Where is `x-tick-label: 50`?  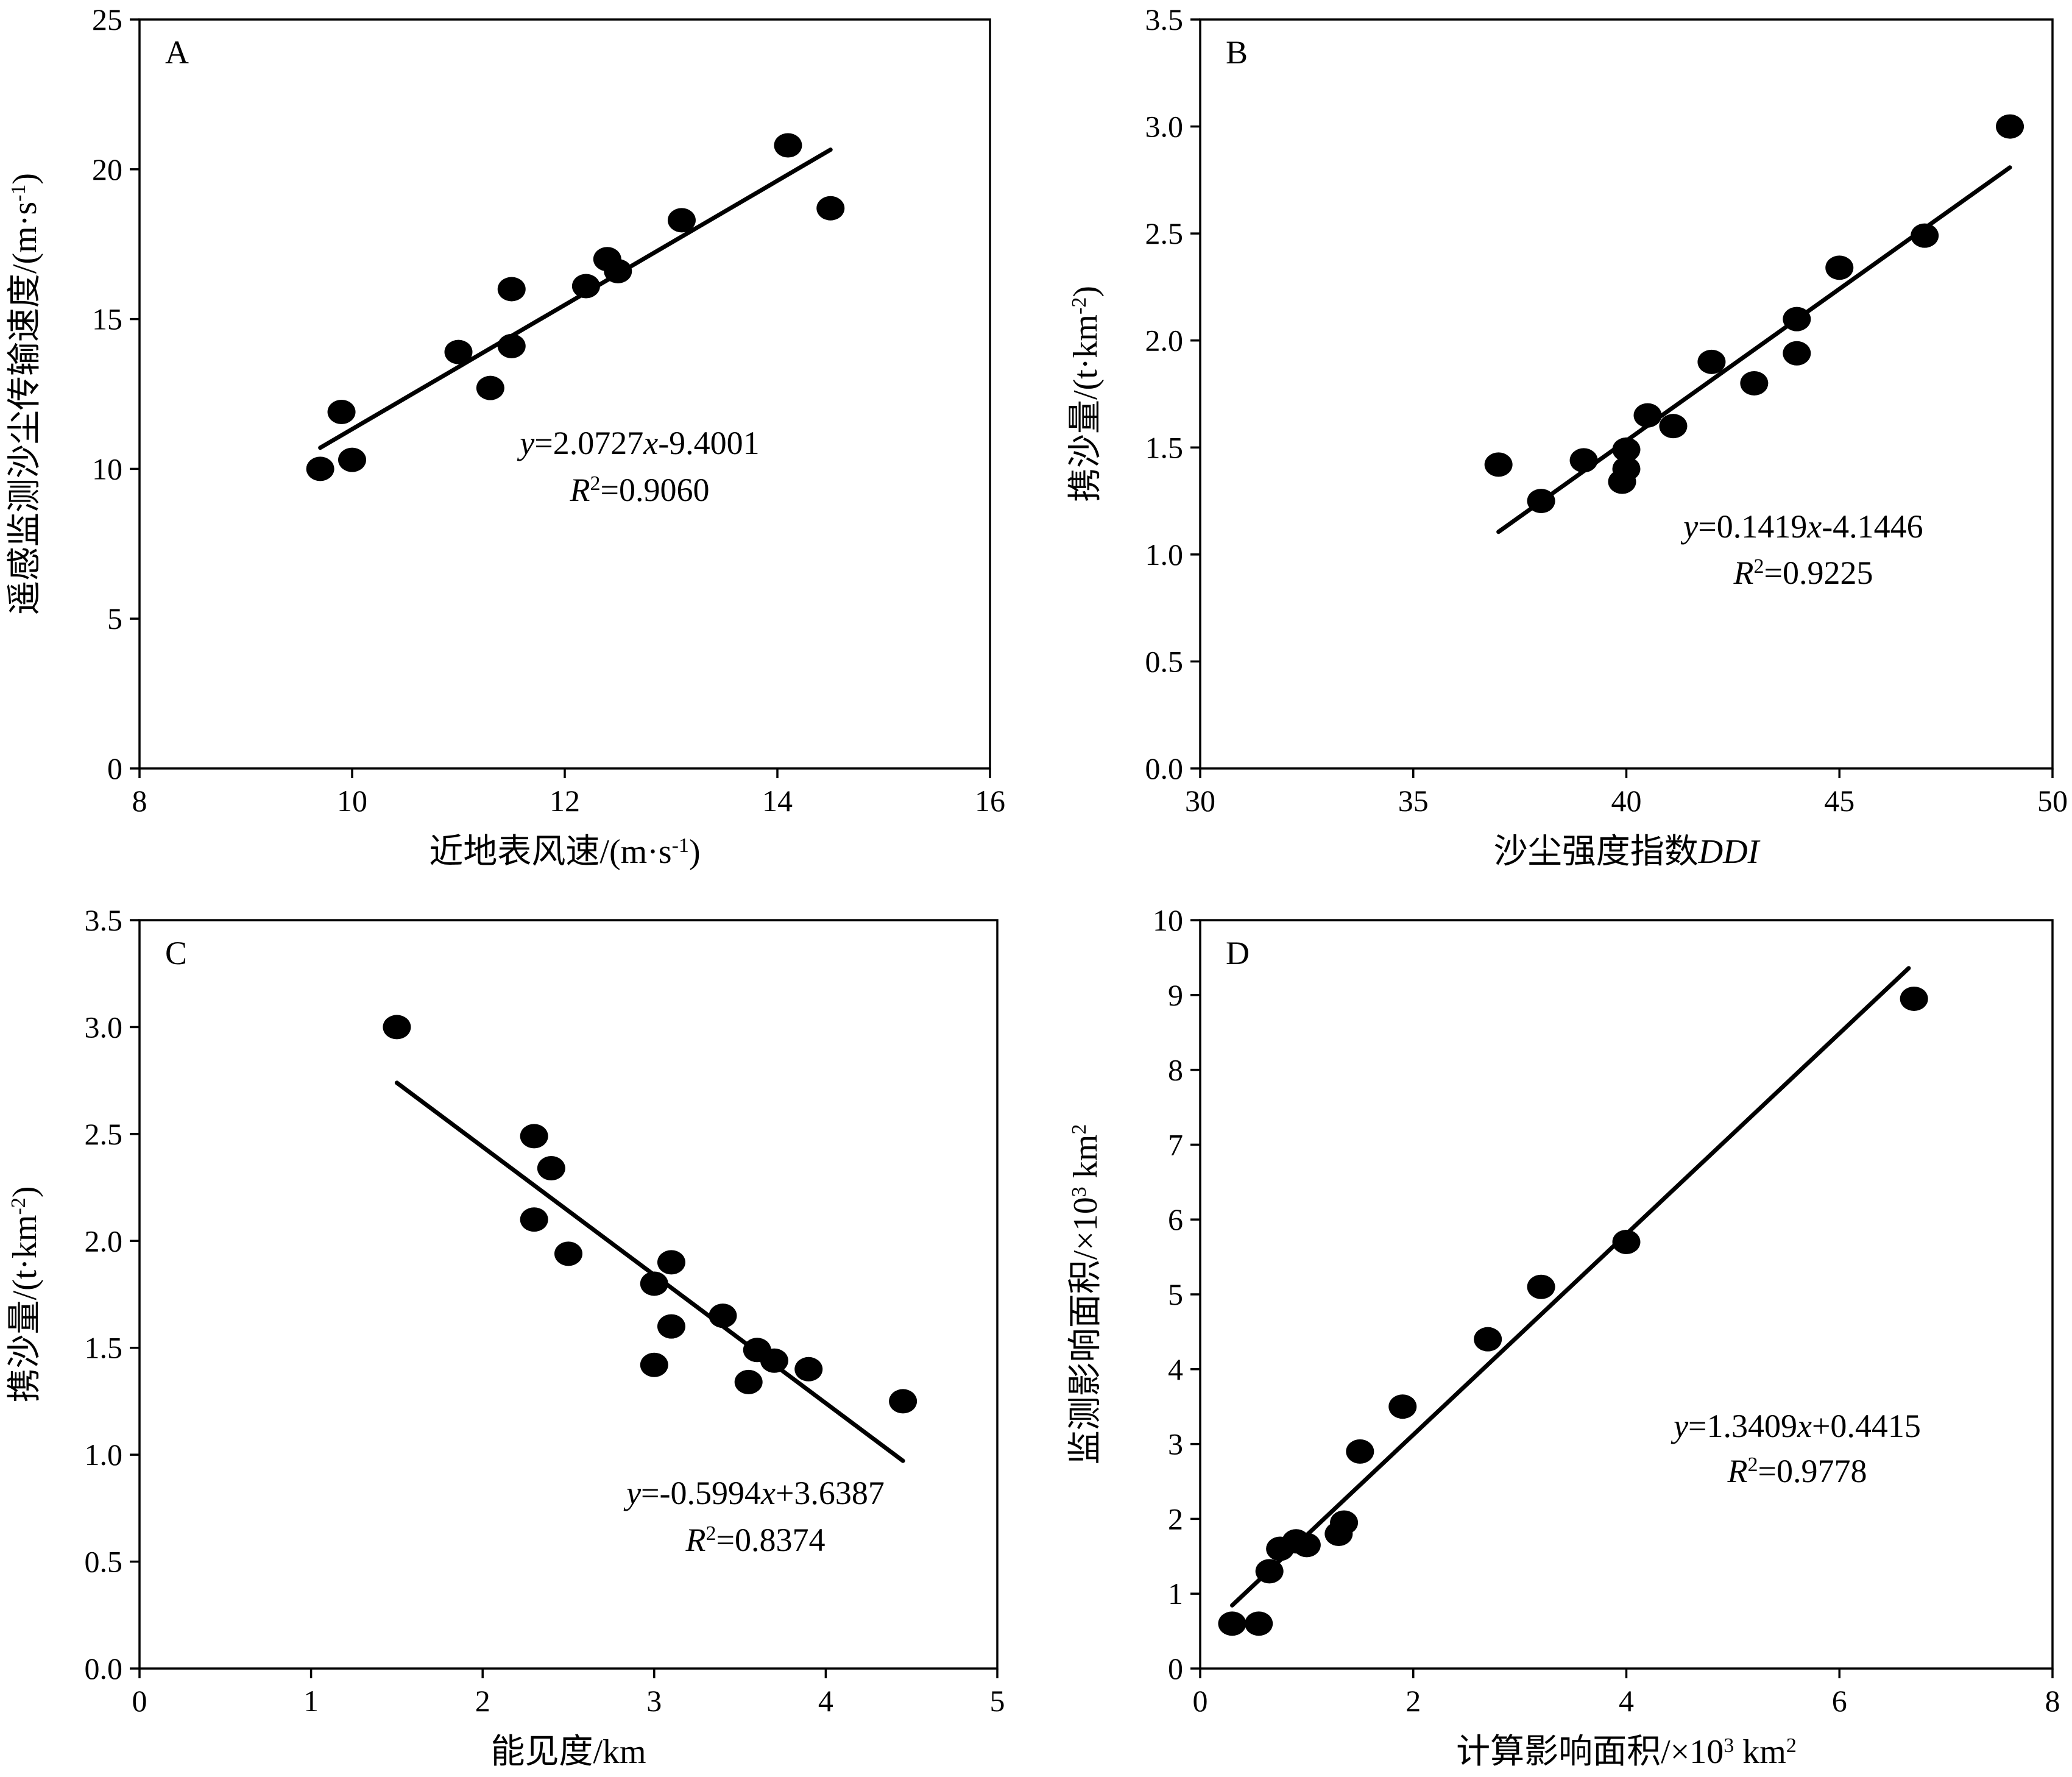
x-tick-label: 50 is located at coordinates (2052, 801).